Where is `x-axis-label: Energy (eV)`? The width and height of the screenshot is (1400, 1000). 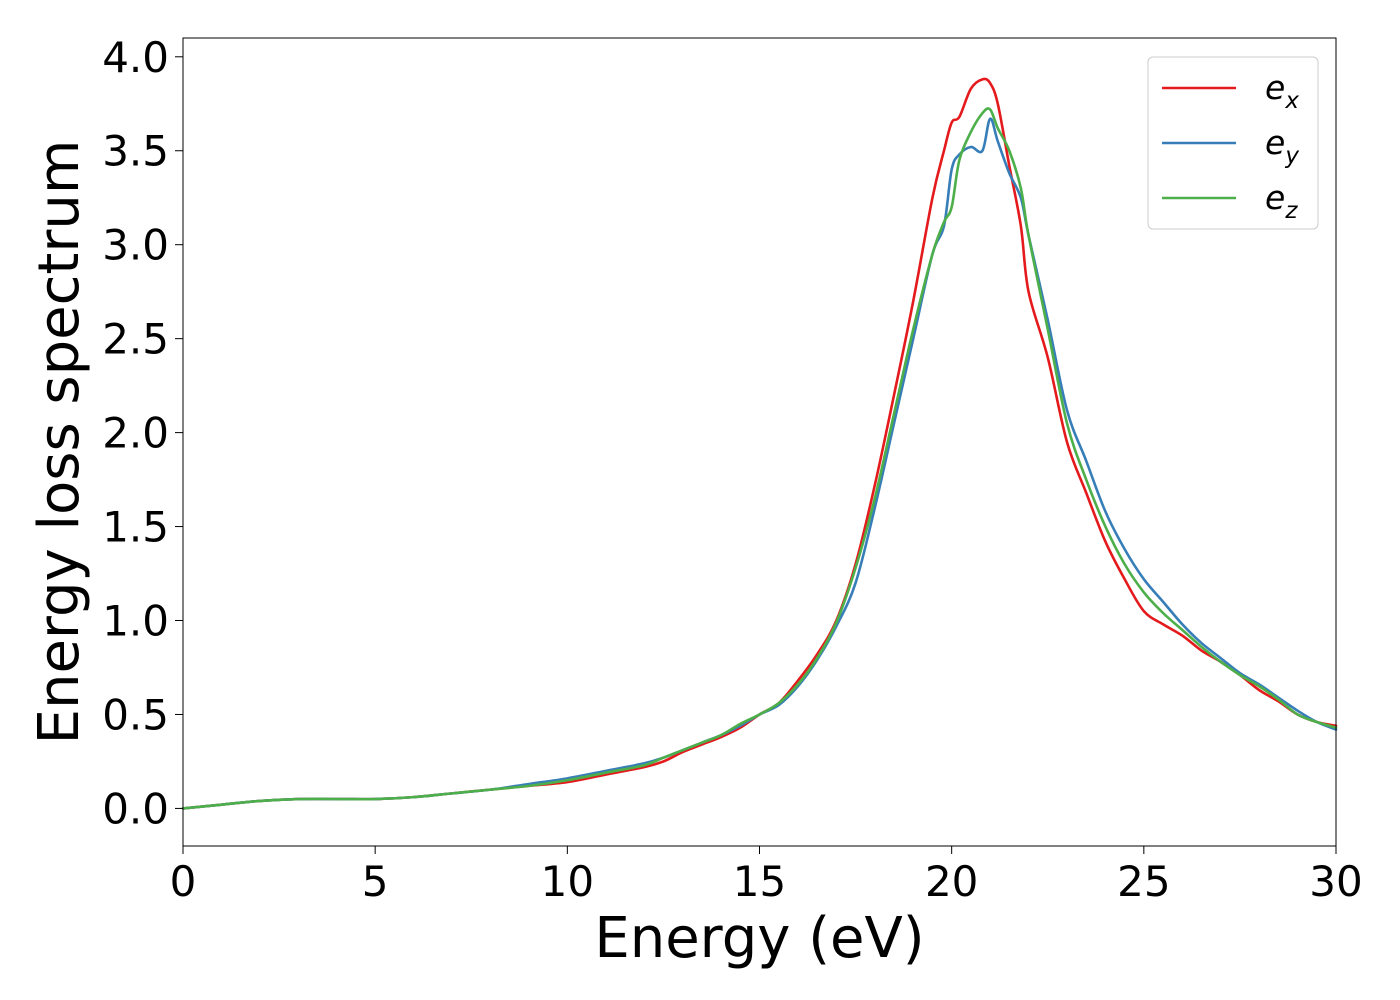
x-axis-label: Energy (eV) is located at coordinates (759, 938).